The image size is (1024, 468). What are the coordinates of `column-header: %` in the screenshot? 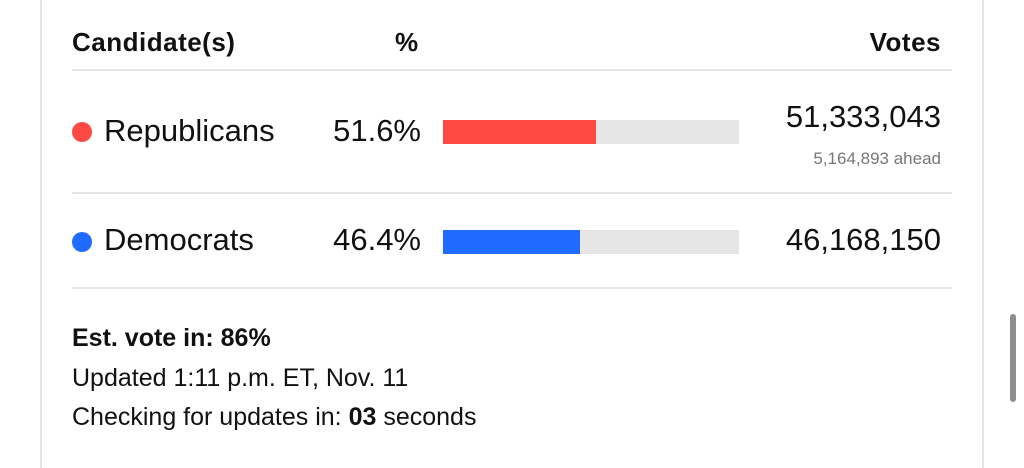 It's located at (407, 42).